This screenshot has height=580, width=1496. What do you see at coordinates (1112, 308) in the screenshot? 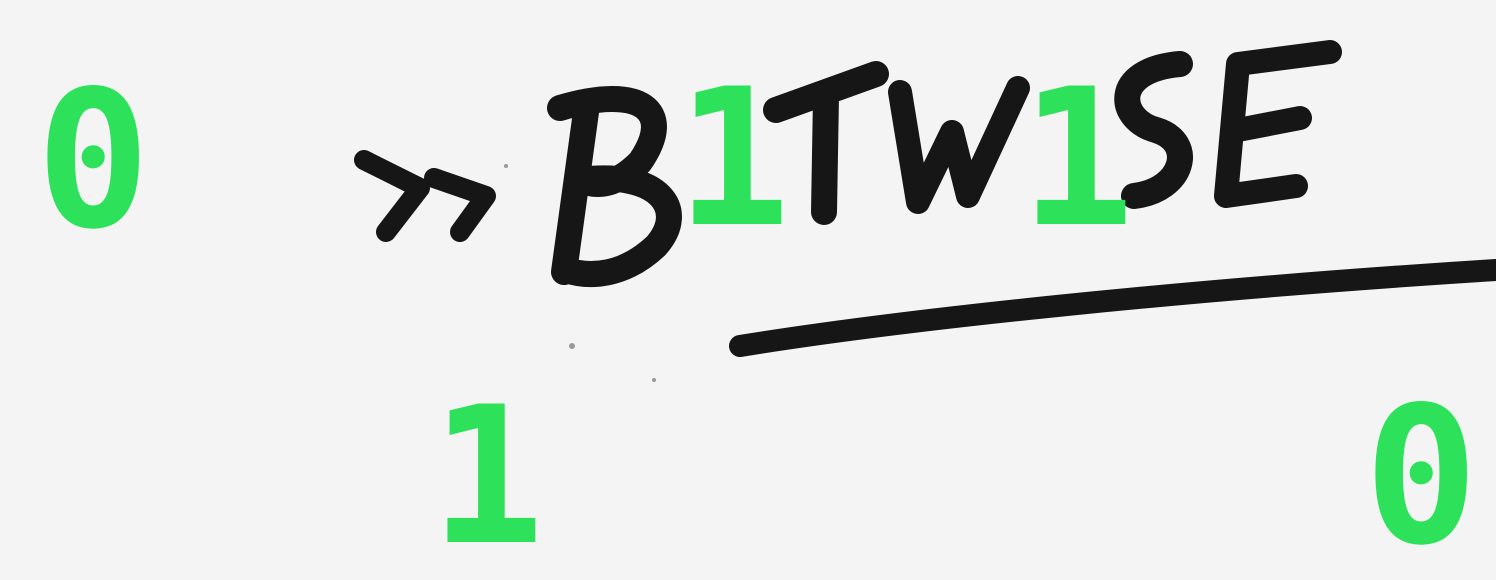
I see `underline-brush-stroke` at bounding box center [1112, 308].